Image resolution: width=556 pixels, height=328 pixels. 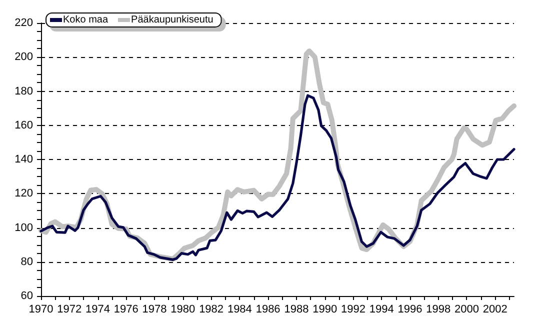 What do you see at coordinates (438, 310) in the screenshot?
I see `x-tick-label: 1998` at bounding box center [438, 310].